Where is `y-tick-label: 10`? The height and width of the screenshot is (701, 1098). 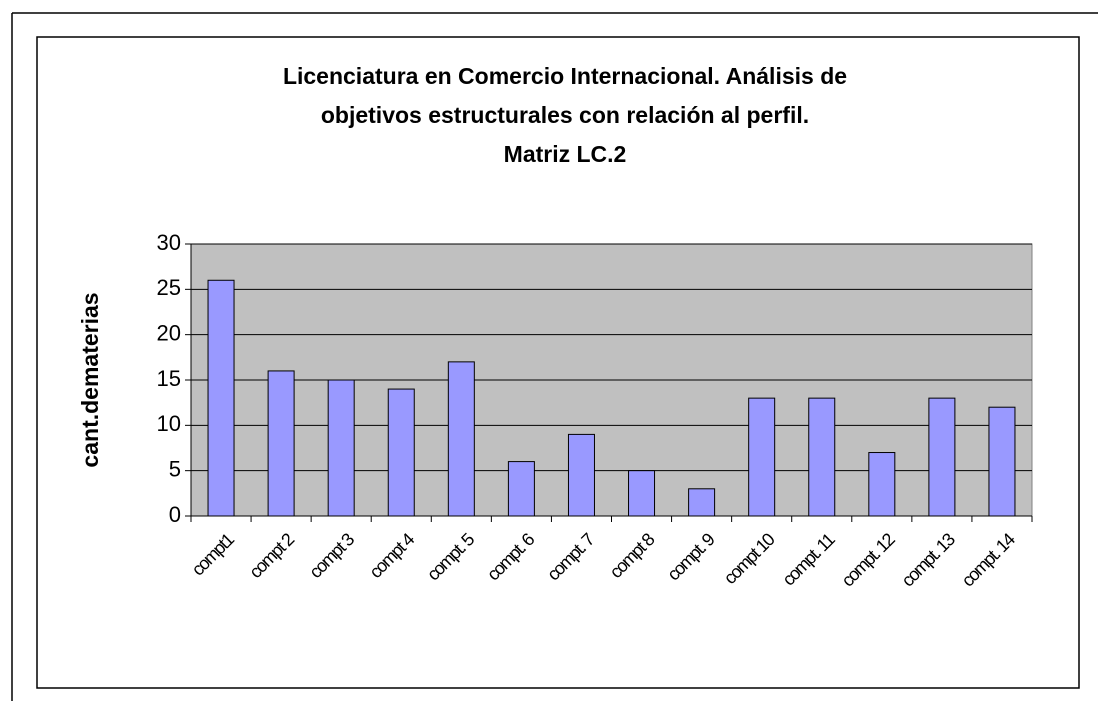
y-tick-label: 10 is located at coordinates (169, 423).